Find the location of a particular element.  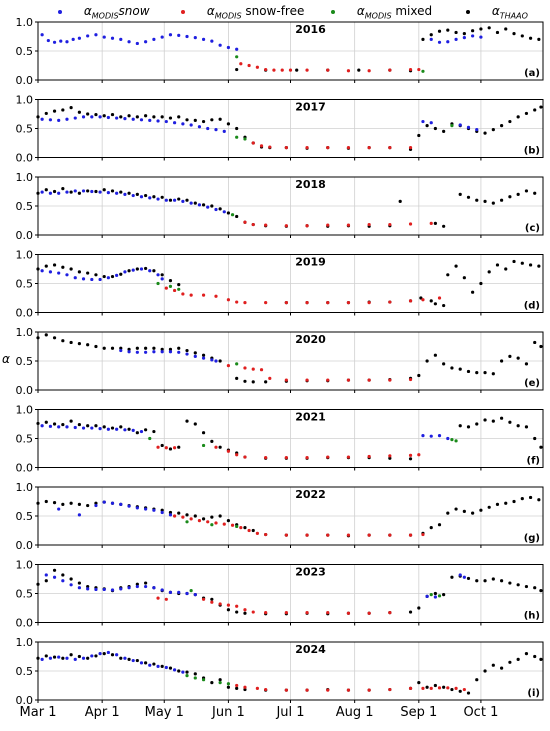

panel-year-title: 2022 is located at coordinates (310, 494).